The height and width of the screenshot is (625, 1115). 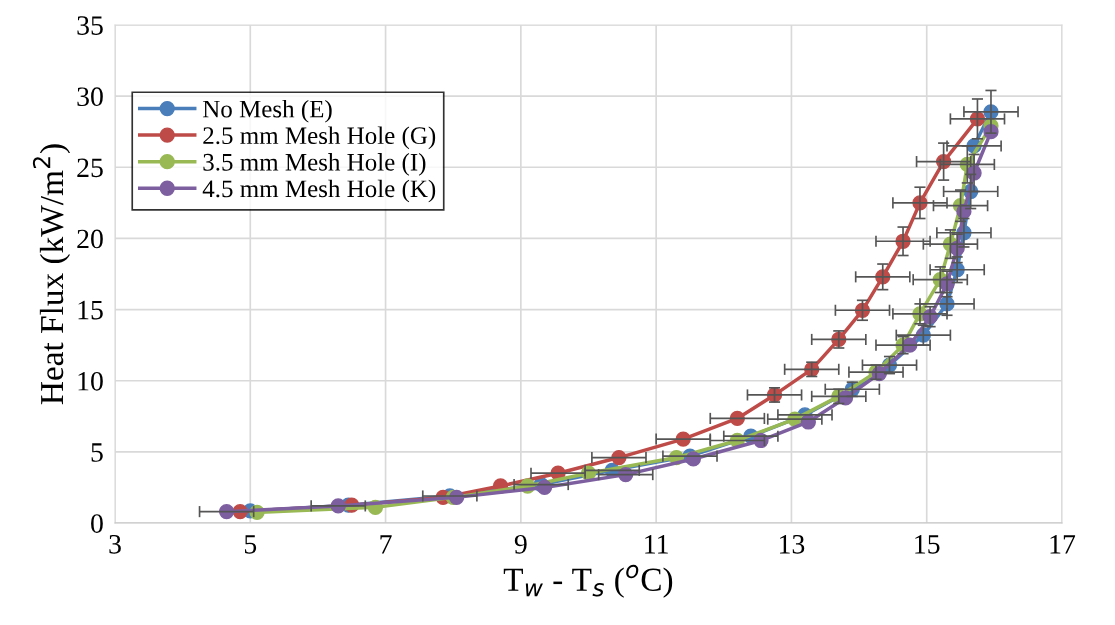 I want to click on y-tick-label: 5, so click(x=97, y=452).